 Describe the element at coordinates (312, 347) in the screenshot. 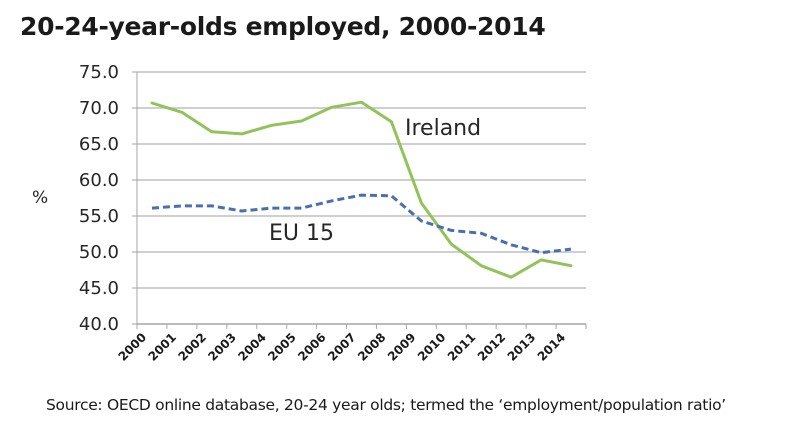

I see `x-tick-label: 2006` at that location.